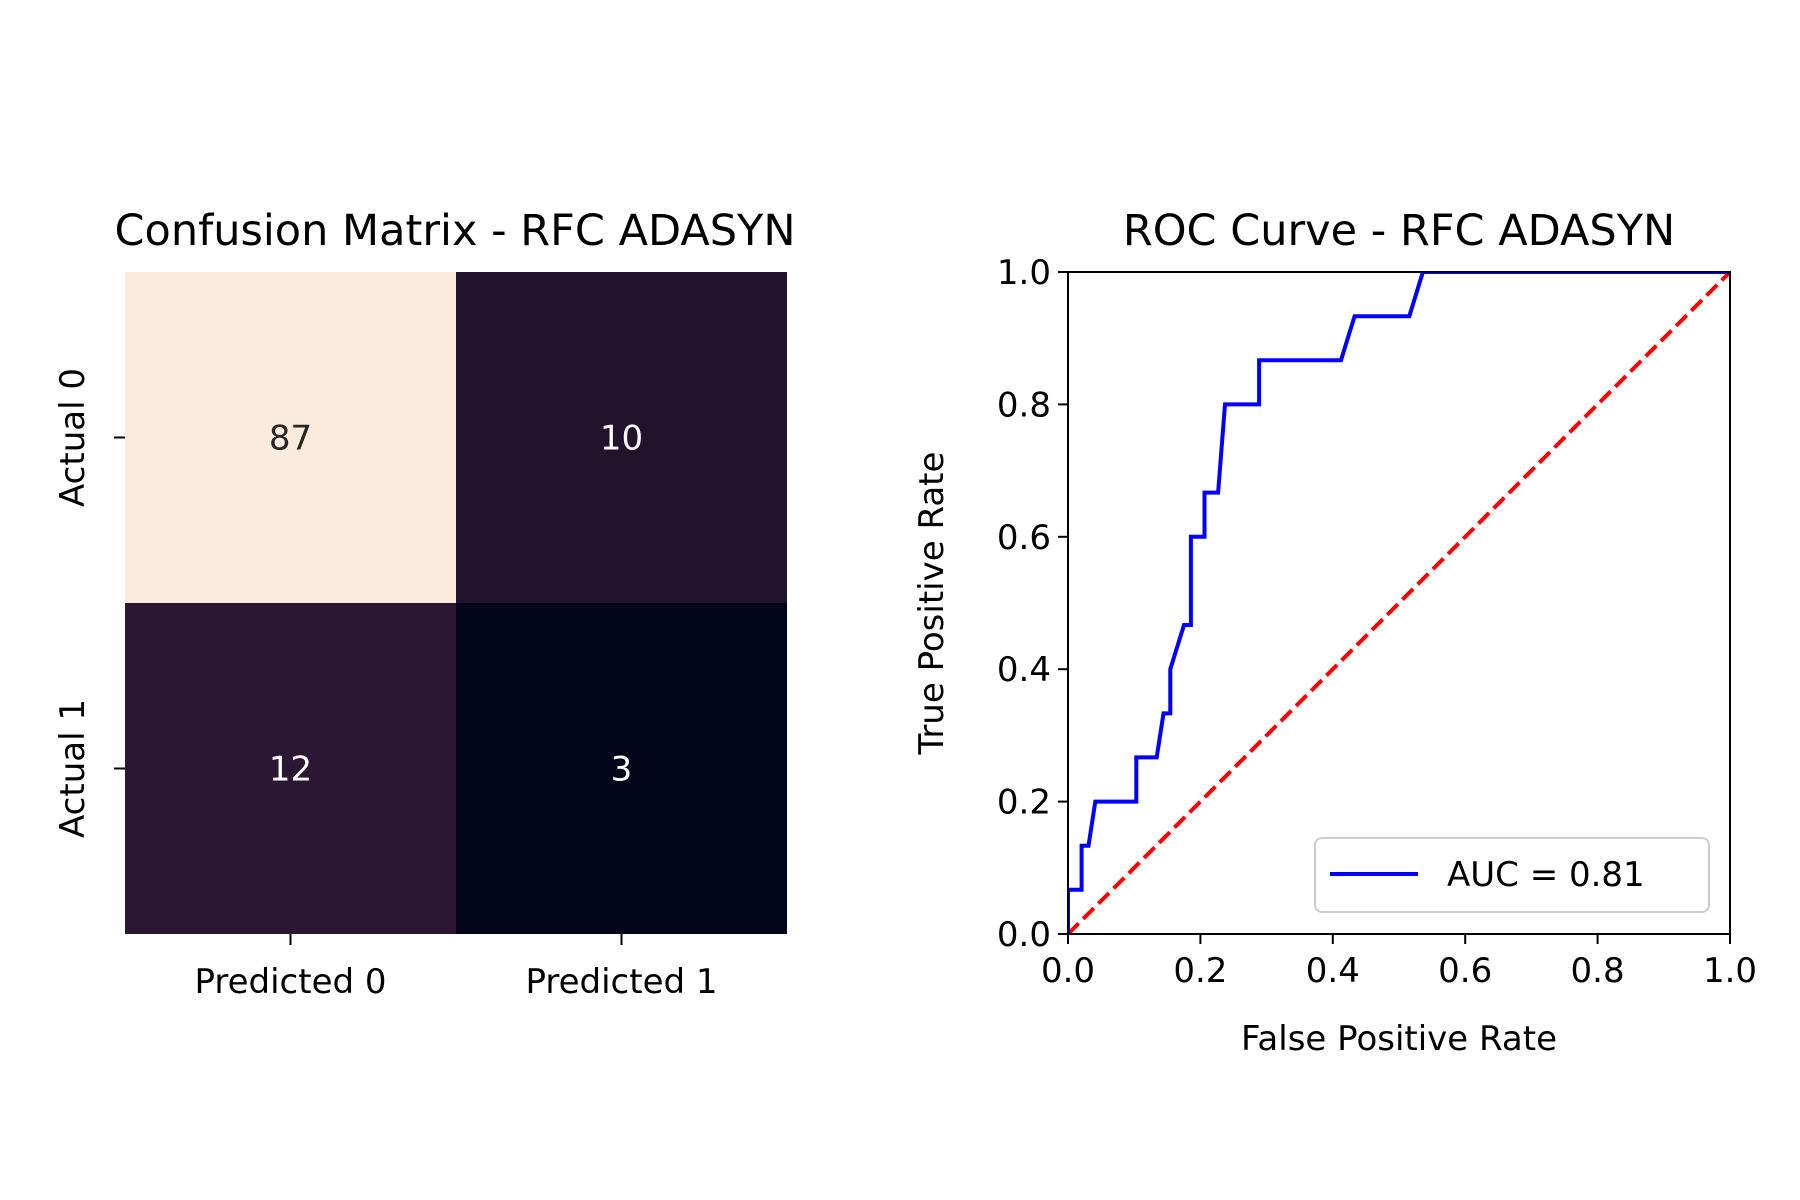 This screenshot has height=1200, width=1800. What do you see at coordinates (1598, 971) in the screenshot?
I see `roc-x-tick-label: 0.8` at bounding box center [1598, 971].